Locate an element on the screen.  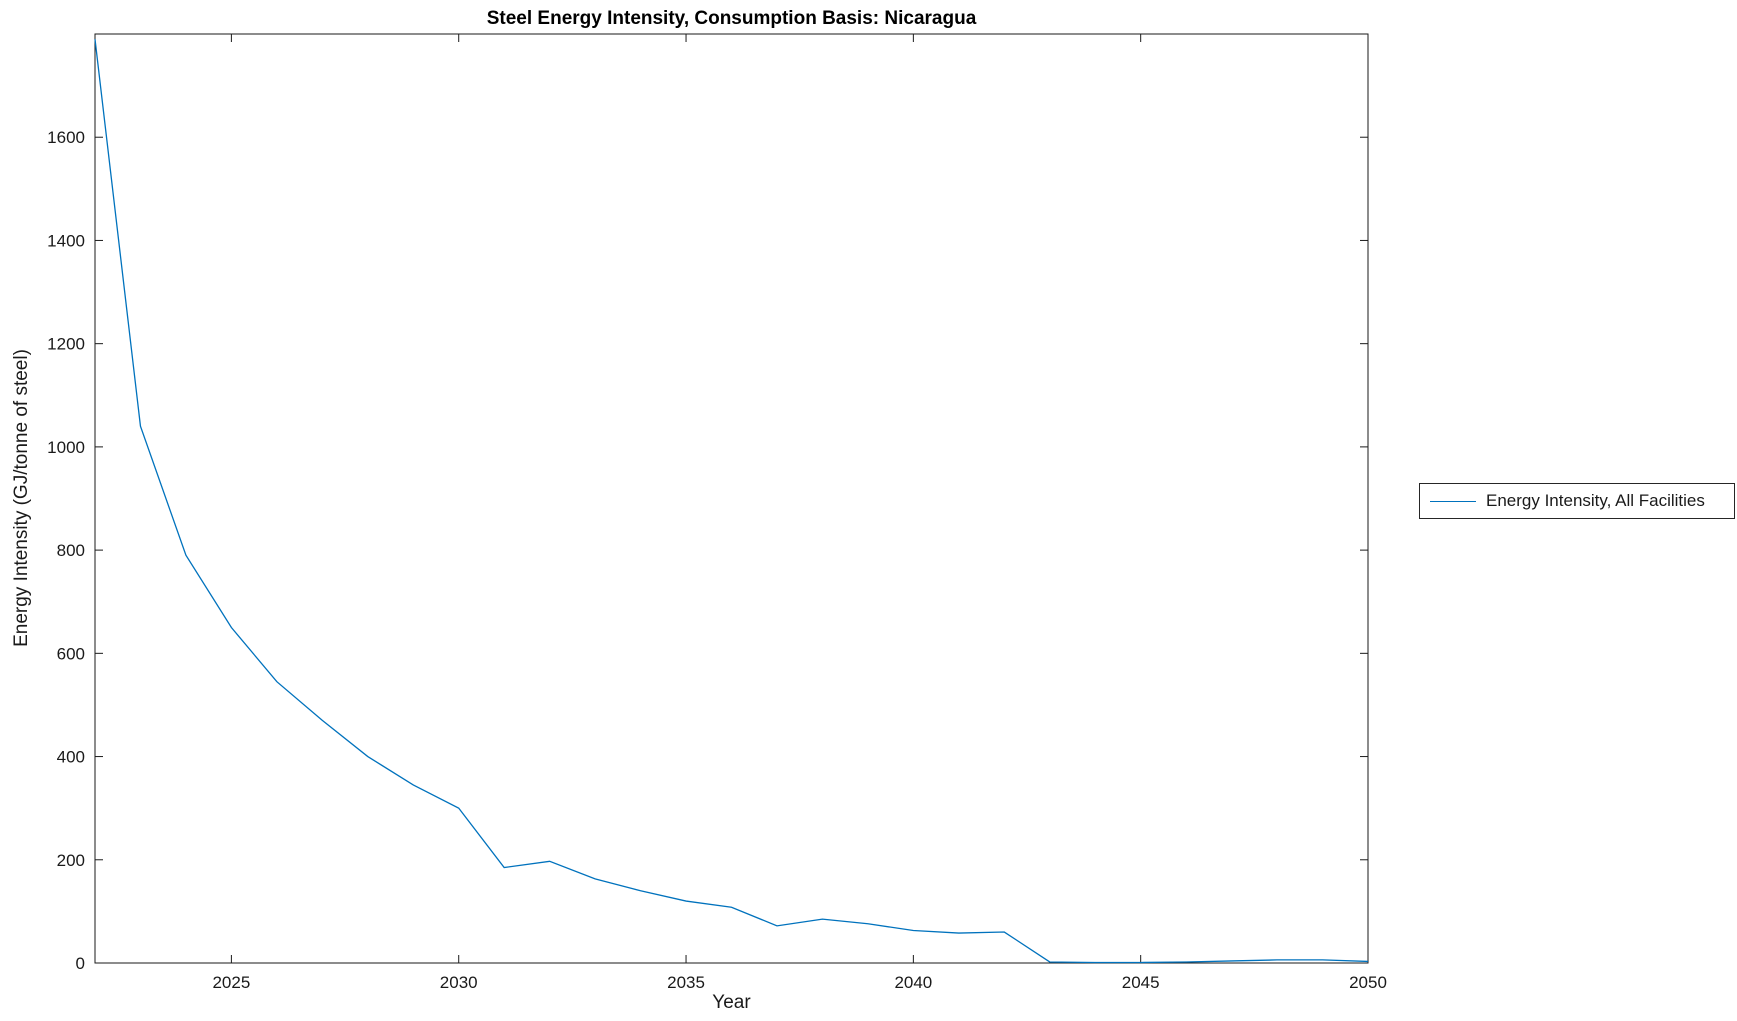
x-tick-label: 2050 is located at coordinates (1368, 982).